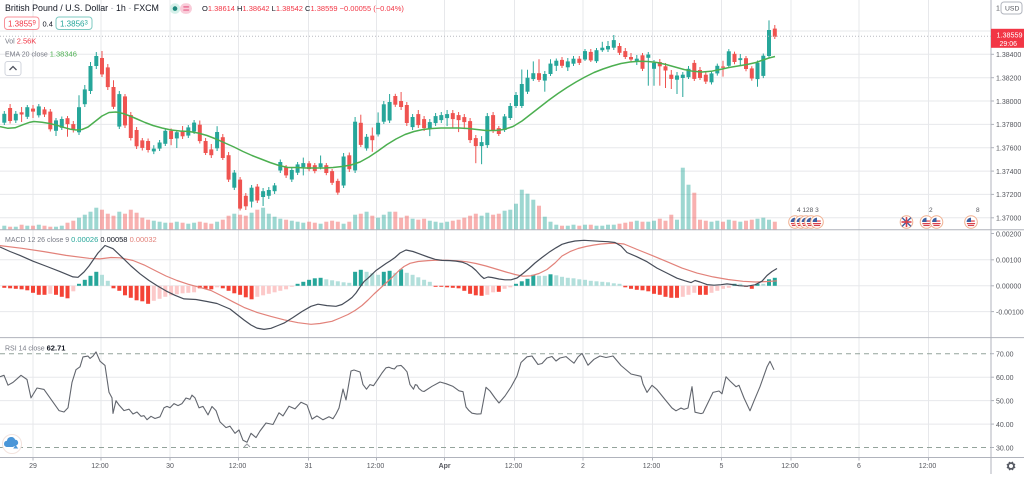 The height and width of the screenshot is (479, 1024). Describe the element at coordinates (1010, 312) in the screenshot. I see `svg-text: -0.00100` at that location.